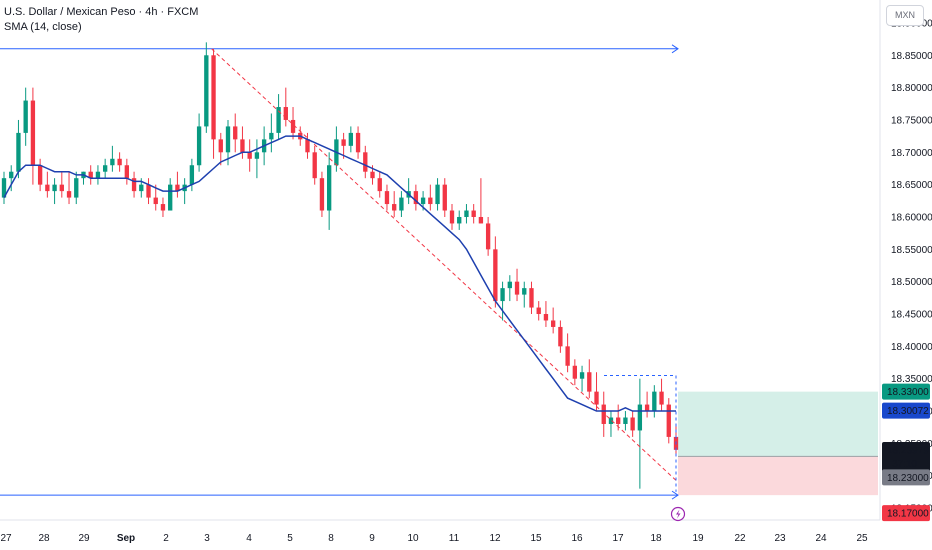  I want to click on time-tick-label: 8, so click(331, 538).